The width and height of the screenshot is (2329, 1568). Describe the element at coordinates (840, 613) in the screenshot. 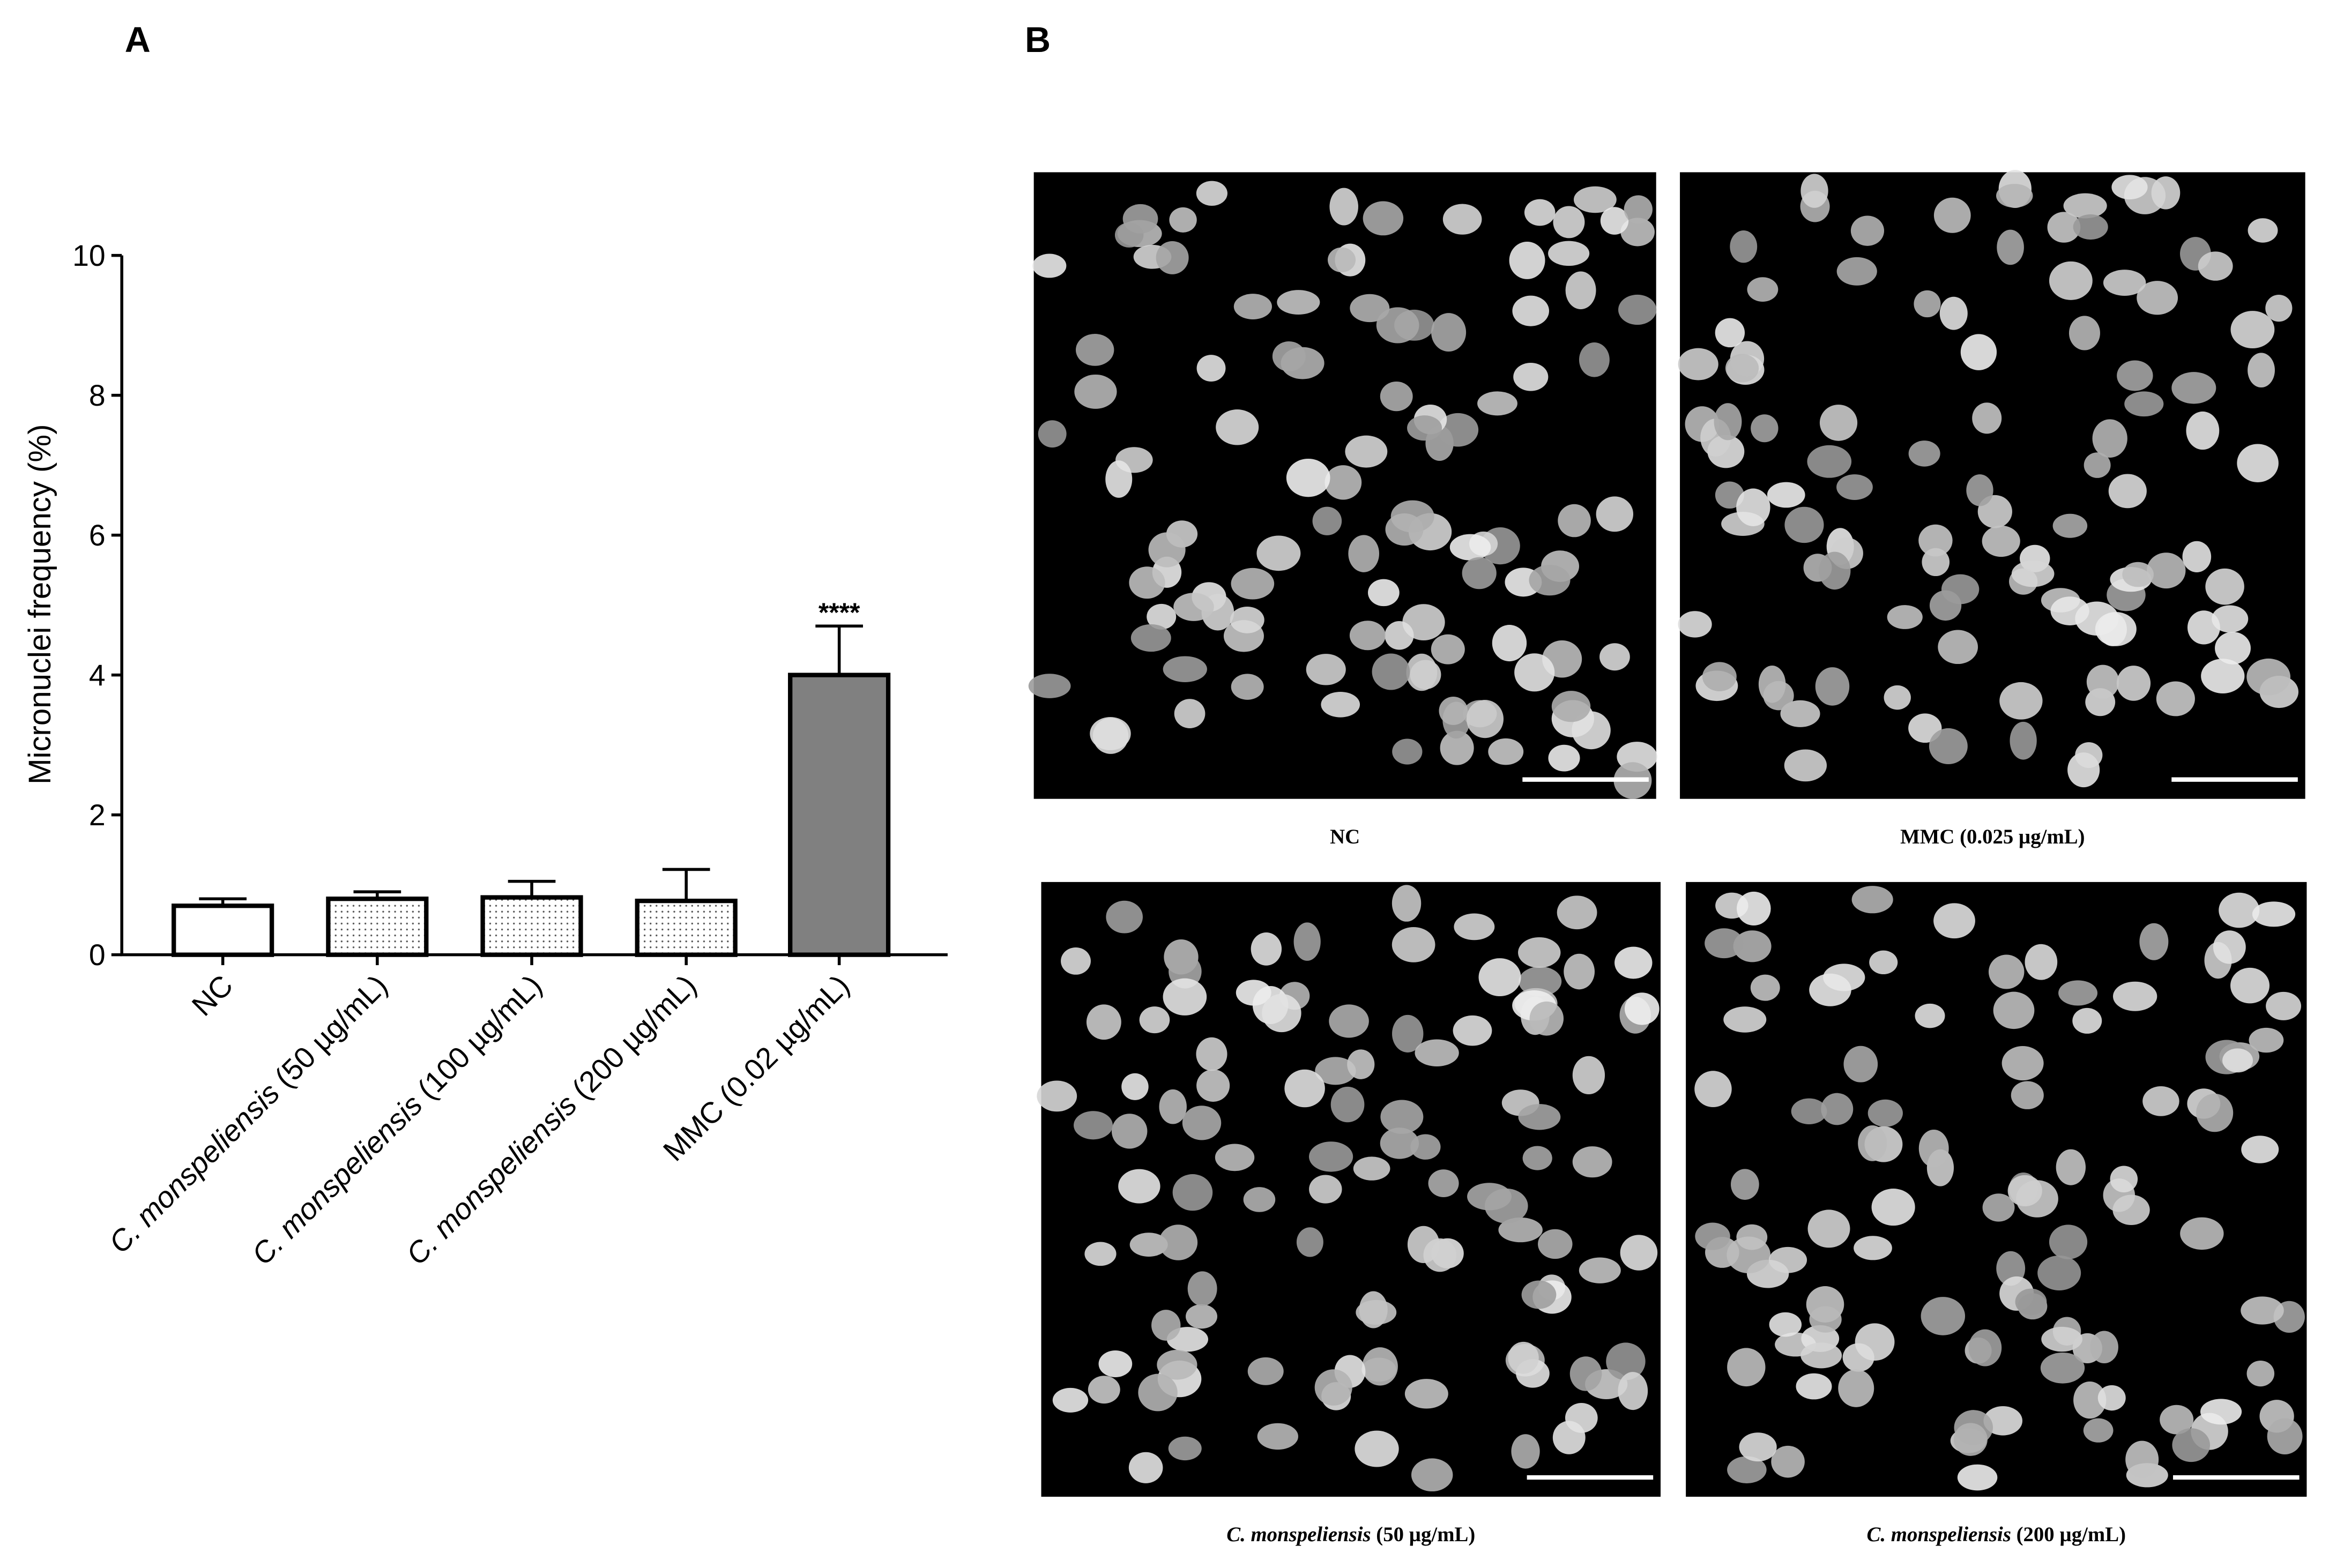

I see `significance: ****` at that location.